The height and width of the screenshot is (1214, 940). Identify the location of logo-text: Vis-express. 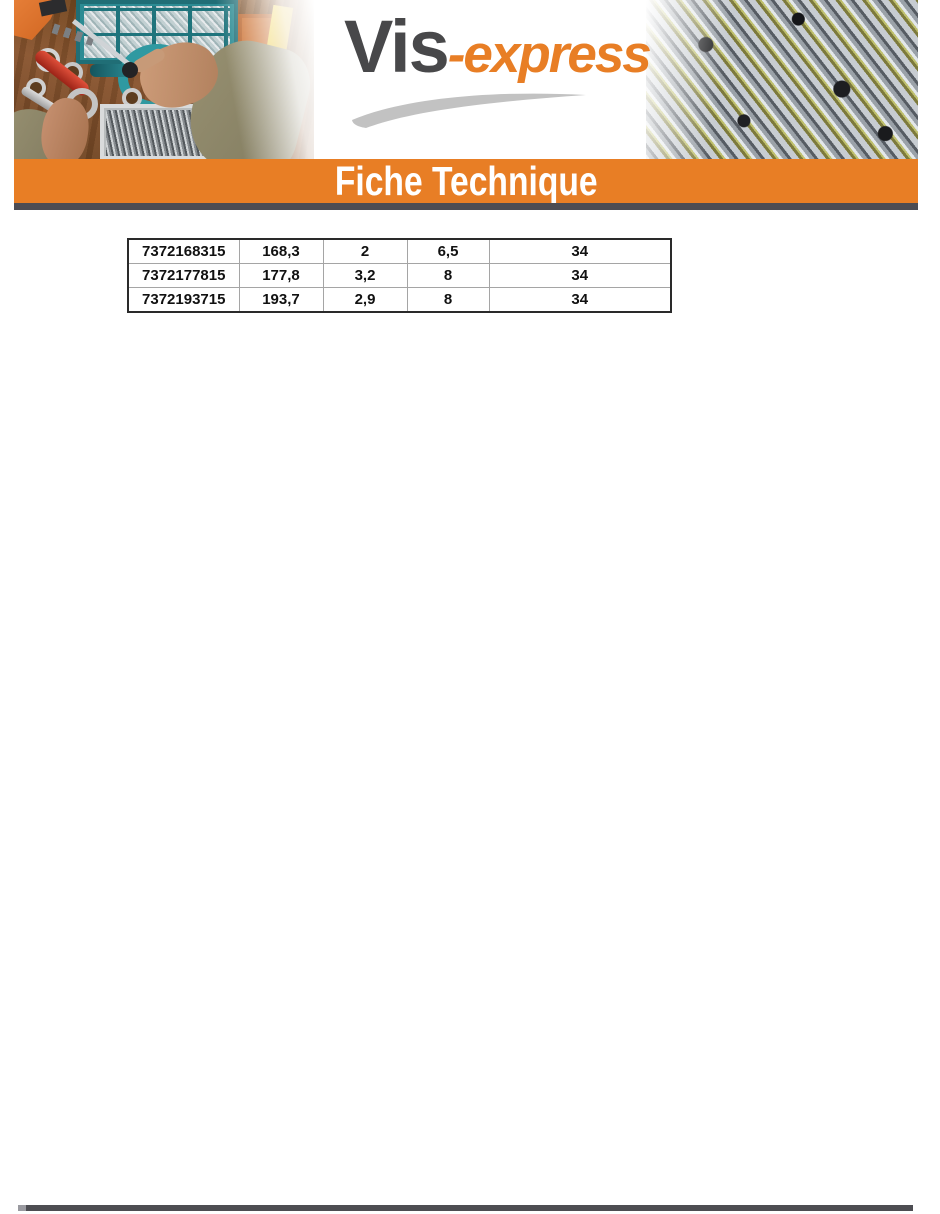
(498, 47).